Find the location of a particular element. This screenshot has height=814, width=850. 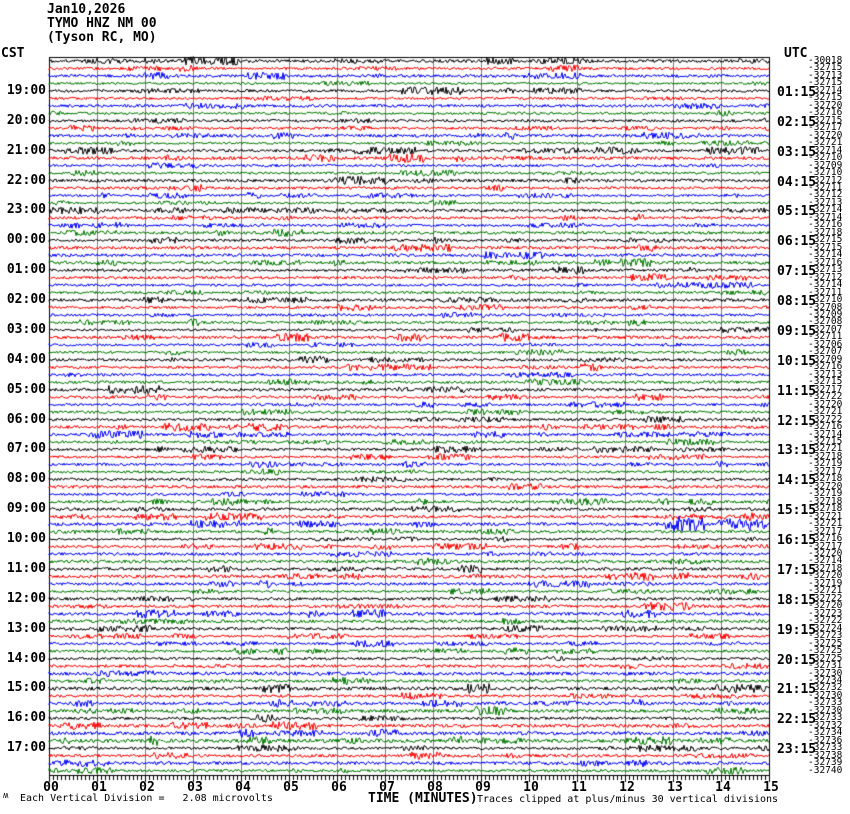

utc-hour-label: 05:15 is located at coordinates (797, 211).